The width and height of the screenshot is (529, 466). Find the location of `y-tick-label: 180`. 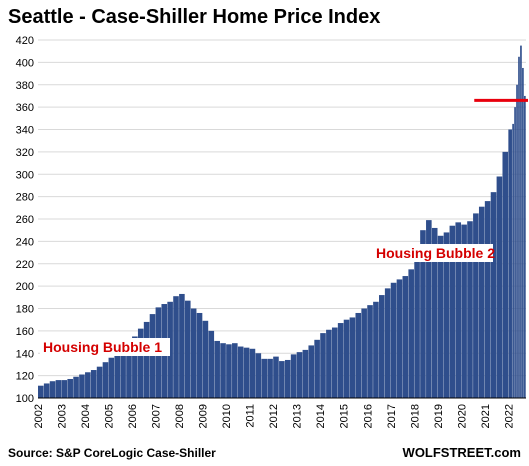

y-tick-label: 180 is located at coordinates (25, 310).